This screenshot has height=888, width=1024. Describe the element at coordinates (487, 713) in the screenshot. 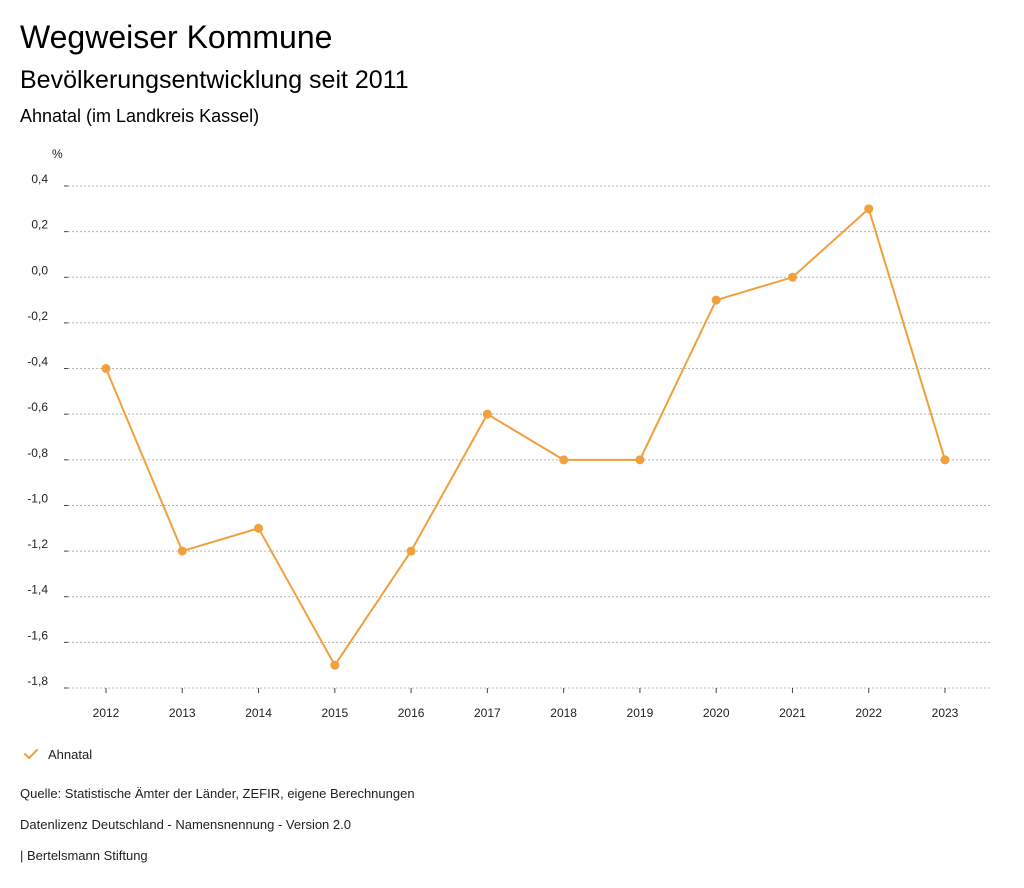

I see `x-tick-label: 2017` at that location.